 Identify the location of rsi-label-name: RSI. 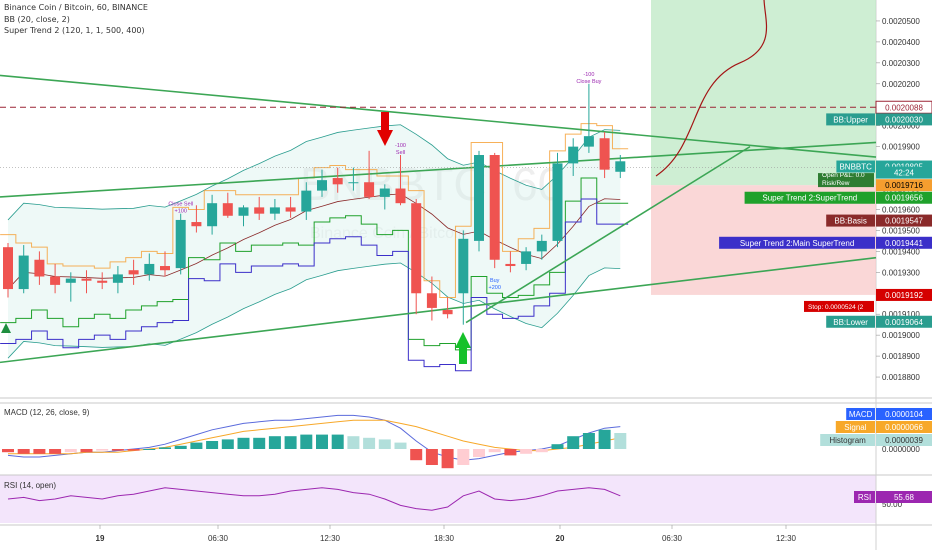
(864, 497).